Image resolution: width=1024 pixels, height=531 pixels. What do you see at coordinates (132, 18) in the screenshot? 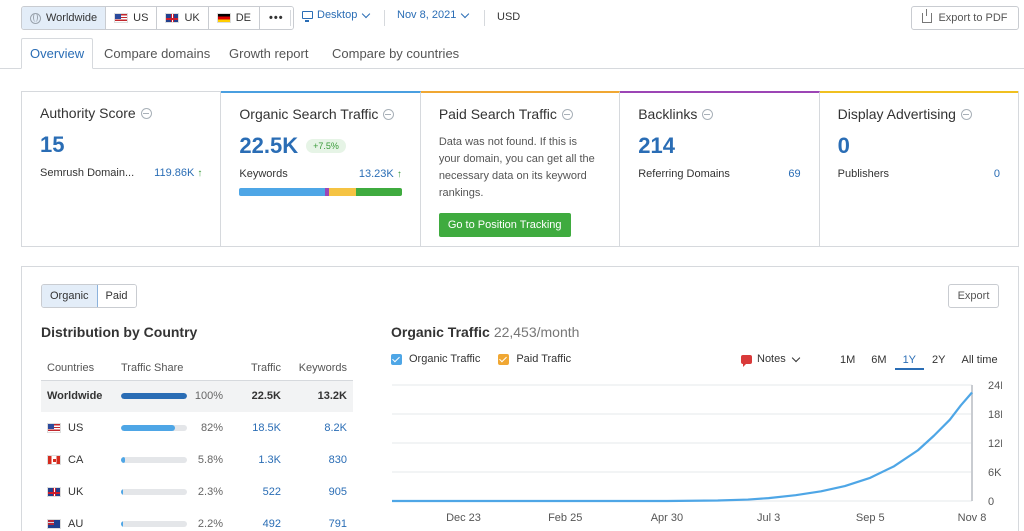
I see `region-us-button: US` at bounding box center [132, 18].